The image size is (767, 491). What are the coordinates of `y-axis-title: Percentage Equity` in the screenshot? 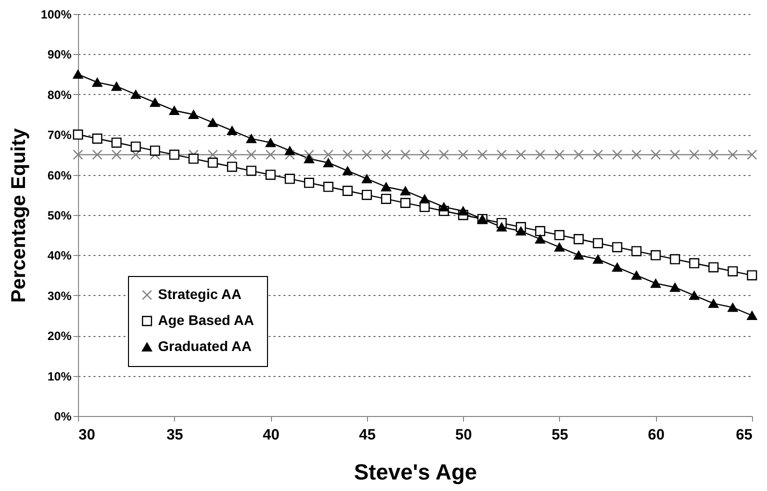 It's located at (19, 215).